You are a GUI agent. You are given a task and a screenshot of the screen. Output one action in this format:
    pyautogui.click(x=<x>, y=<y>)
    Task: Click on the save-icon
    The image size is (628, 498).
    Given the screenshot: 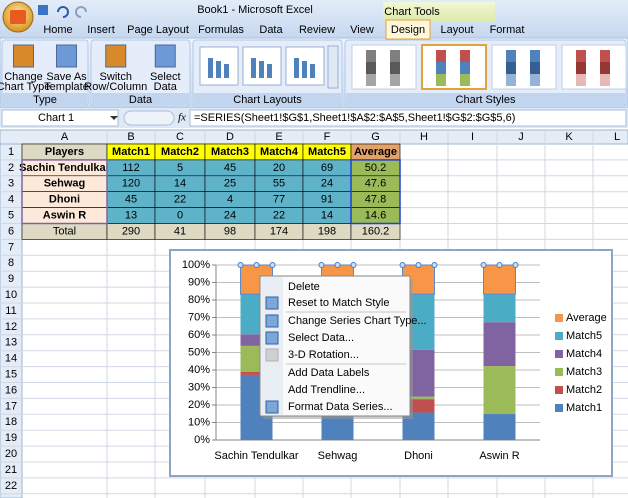 What is the action you would take?
    pyautogui.click(x=43, y=10)
    